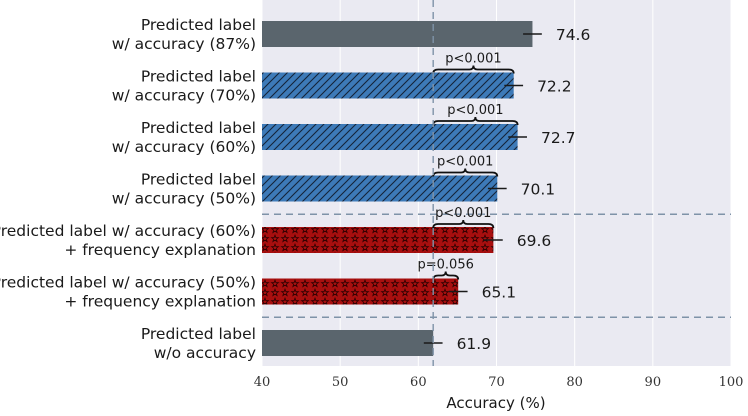  What do you see at coordinates (538, 190) in the screenshot?
I see `bar-value-label: 70.1` at bounding box center [538, 190].